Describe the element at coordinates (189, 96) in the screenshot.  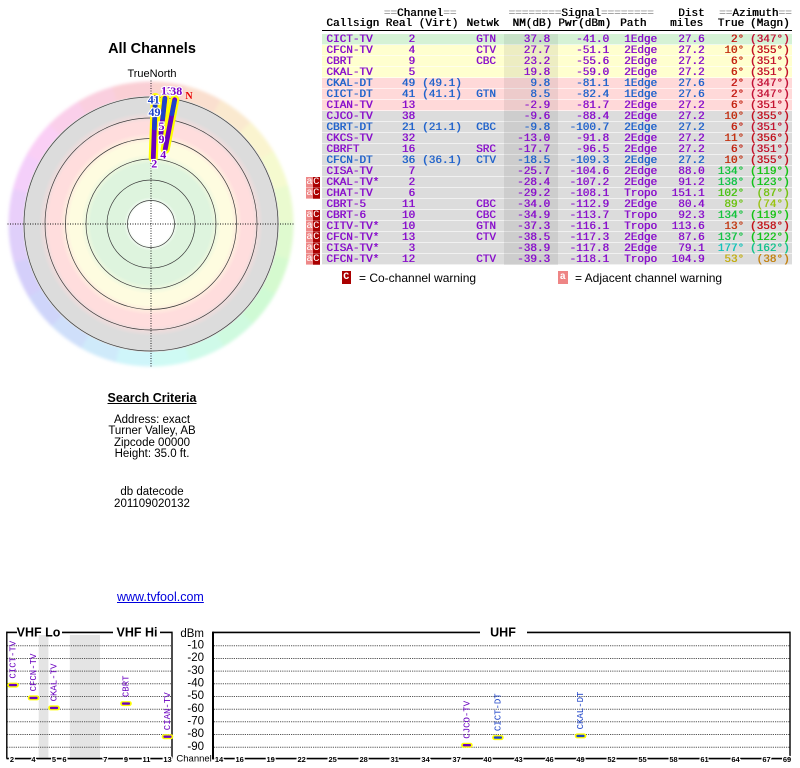
I see `svg-text: N` at that location.